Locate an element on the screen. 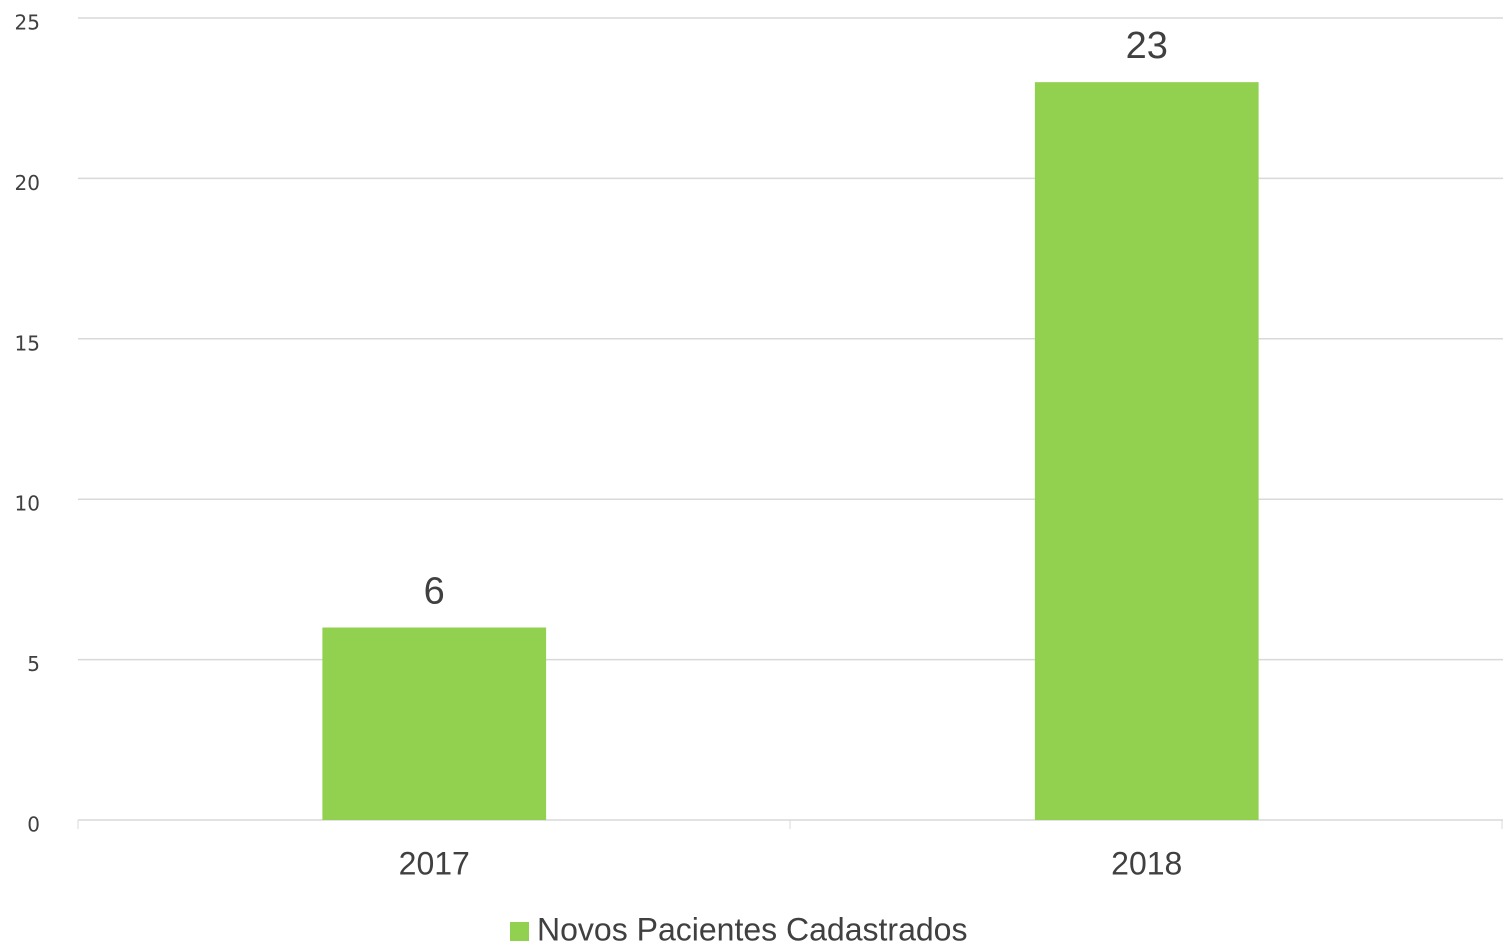 The height and width of the screenshot is (949, 1503). y-tick-label: 15 is located at coordinates (27, 343).